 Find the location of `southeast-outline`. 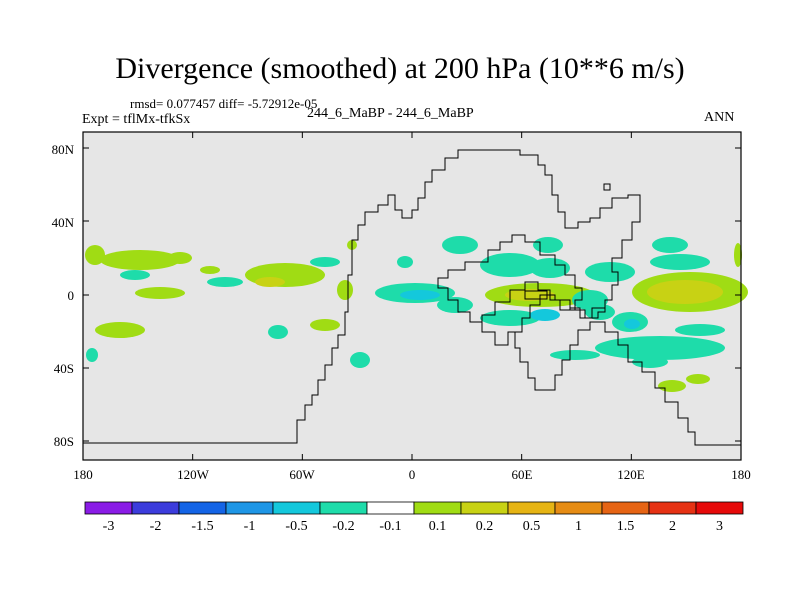

southeast-outline is located at coordinates (582, 309).